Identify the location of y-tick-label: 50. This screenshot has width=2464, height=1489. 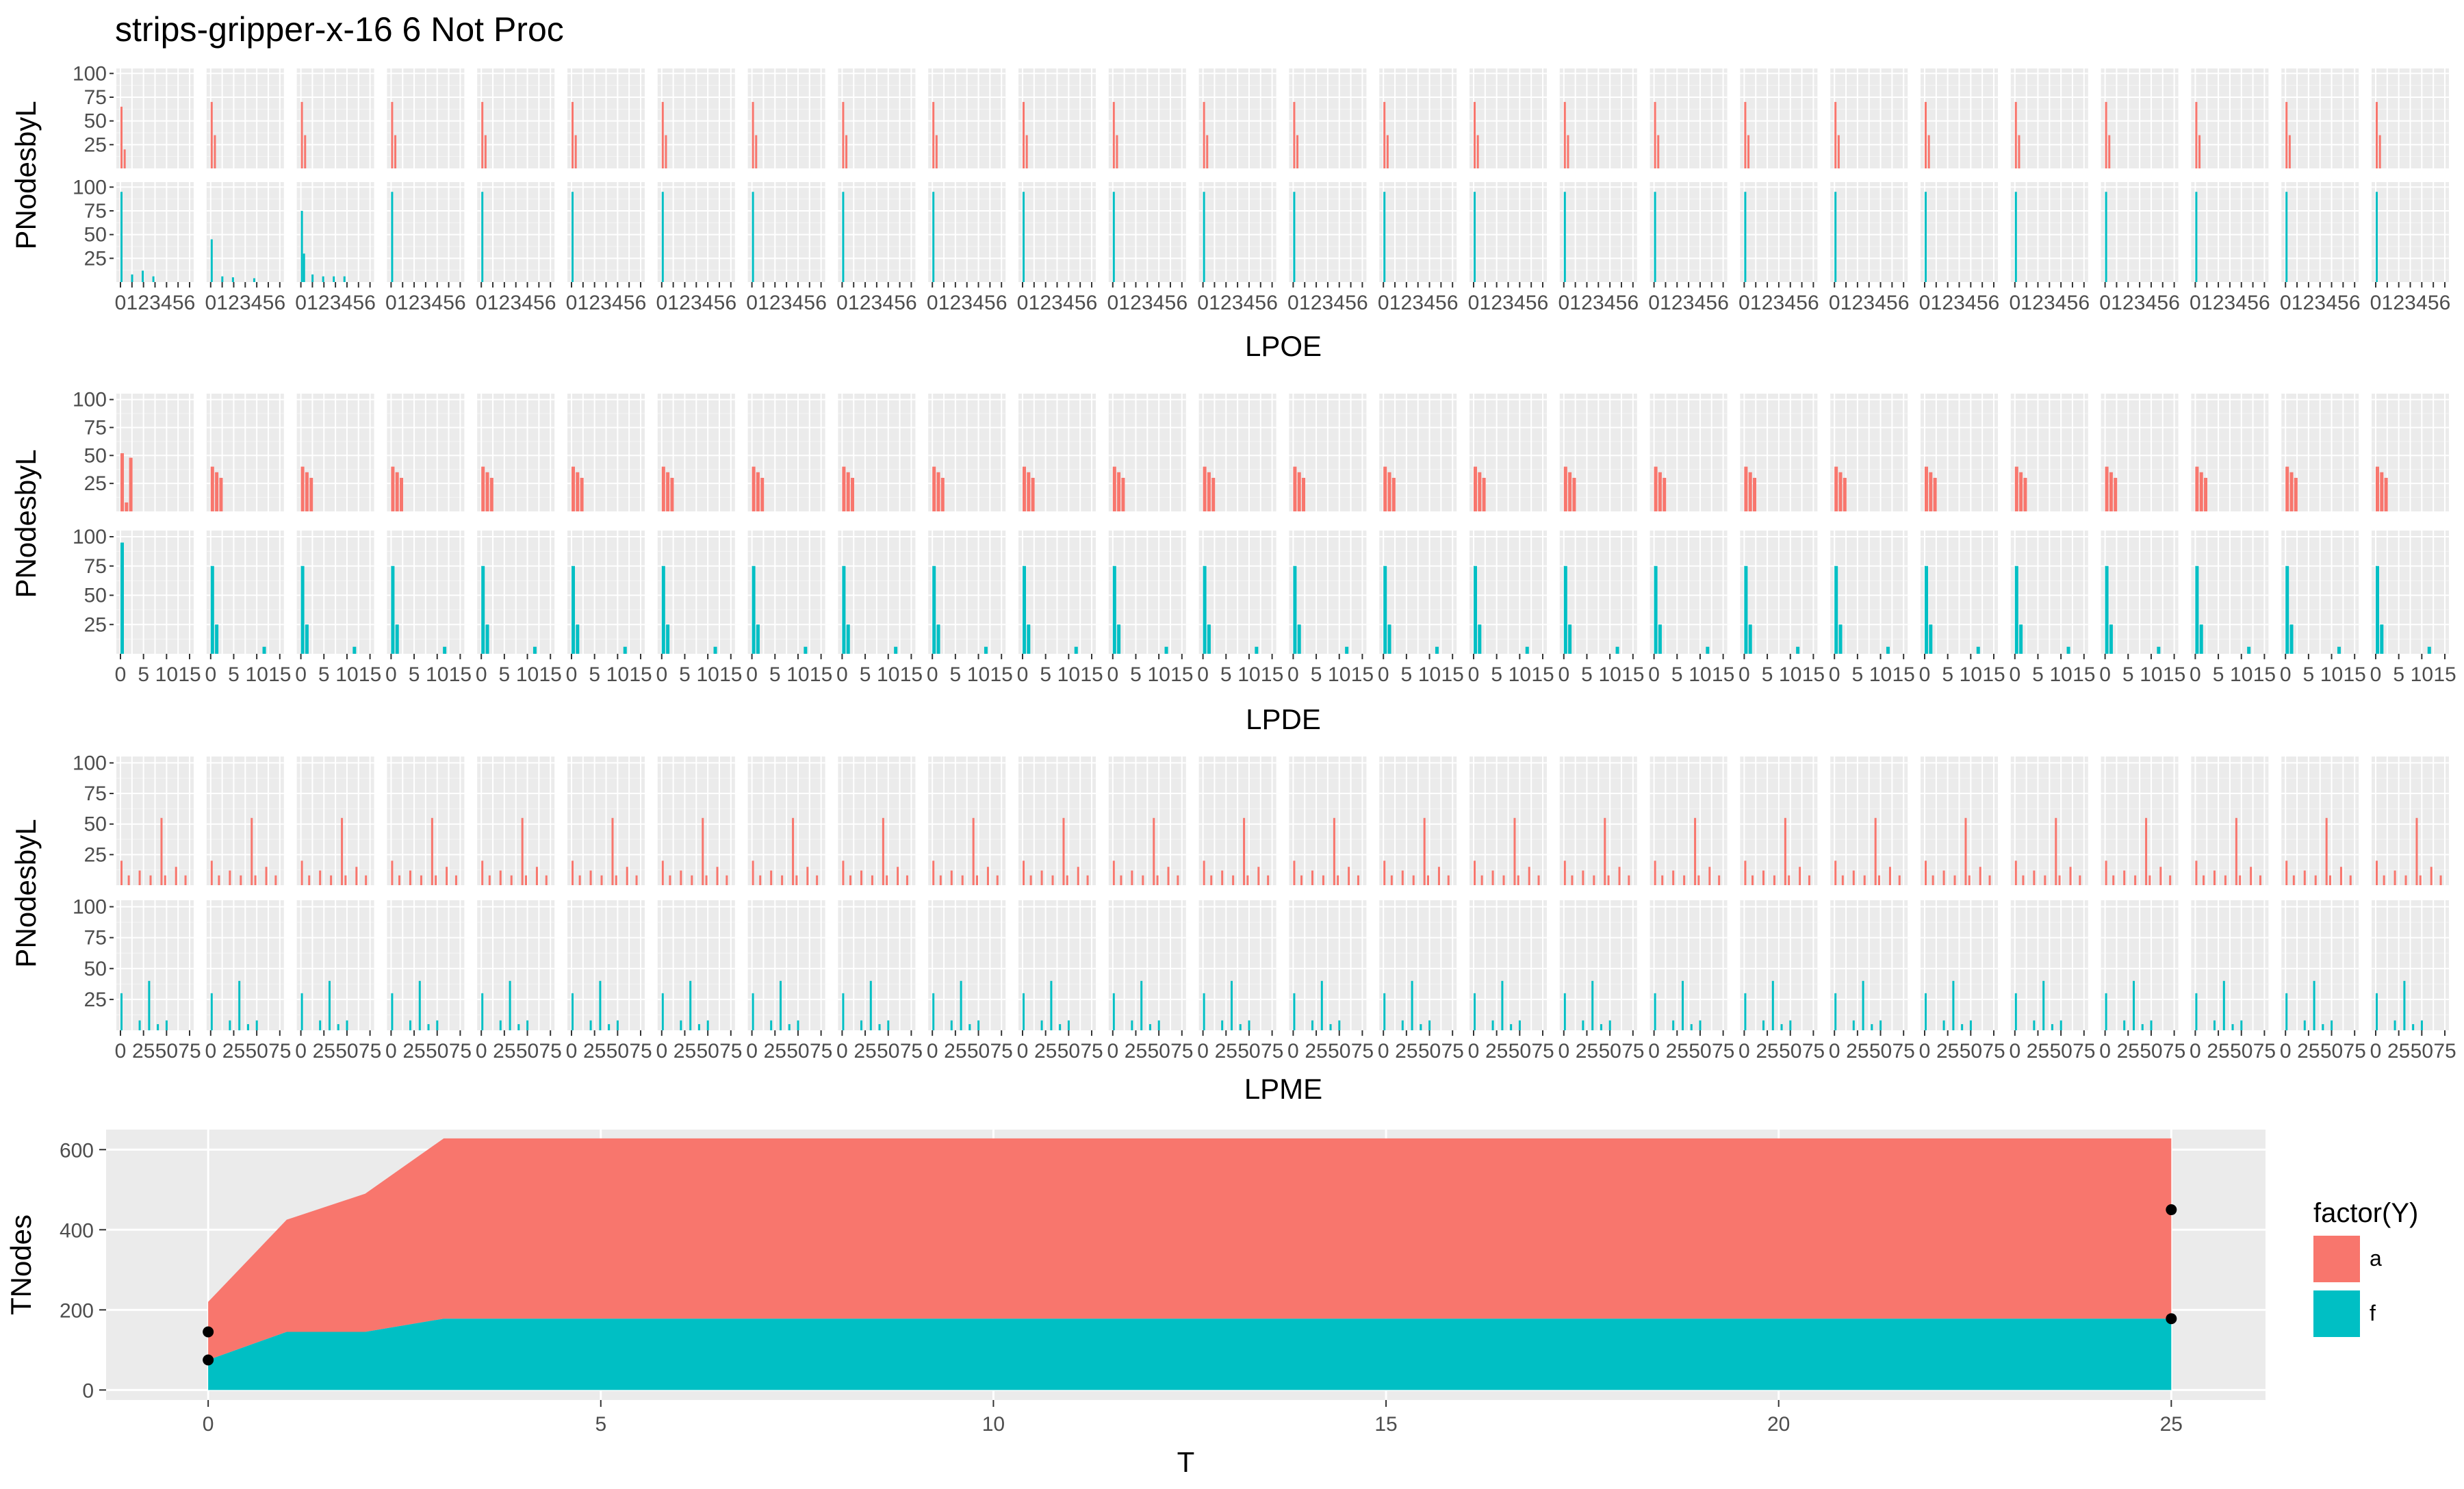
(95, 235).